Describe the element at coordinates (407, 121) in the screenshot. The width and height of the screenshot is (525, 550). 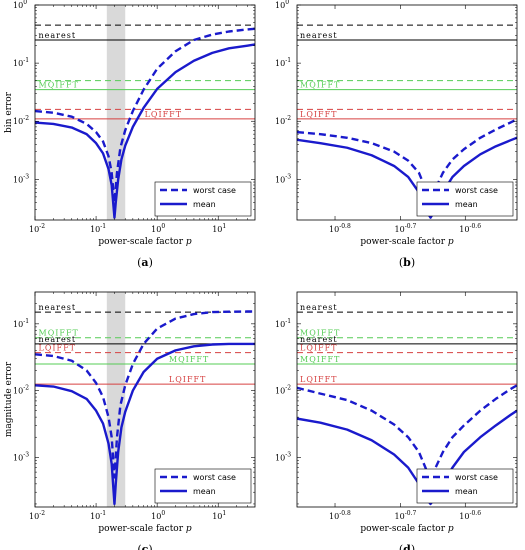
I see `plot-area: nearest MQIFFT LQIFFT` at that location.